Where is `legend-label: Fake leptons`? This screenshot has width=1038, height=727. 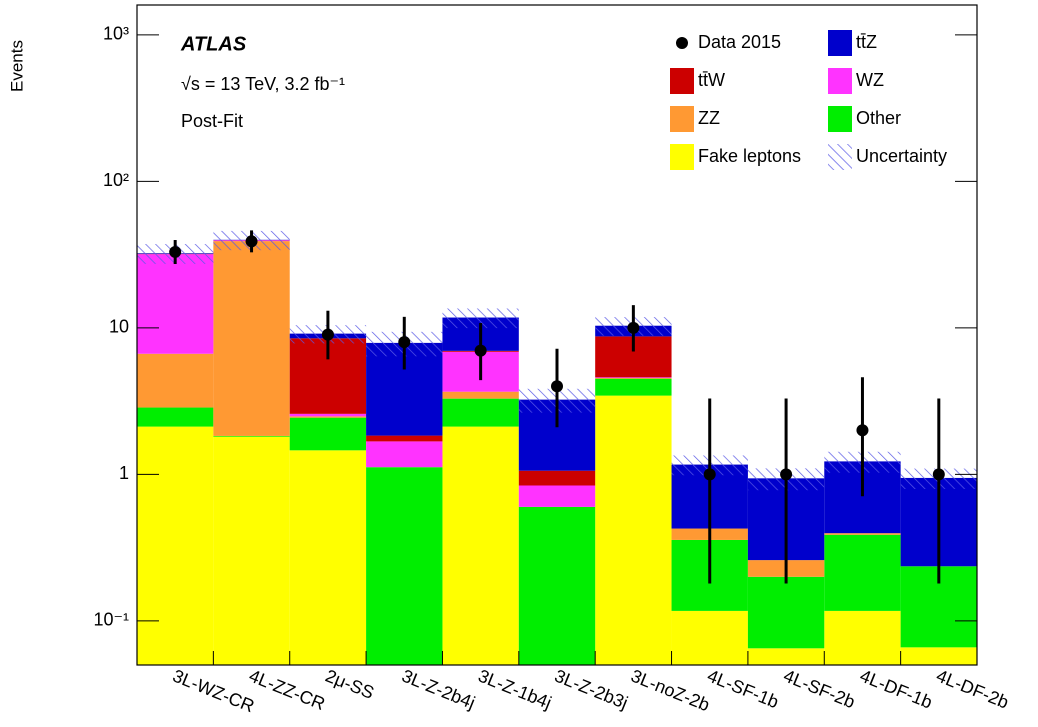 legend-label: Fake leptons is located at coordinates (749, 156).